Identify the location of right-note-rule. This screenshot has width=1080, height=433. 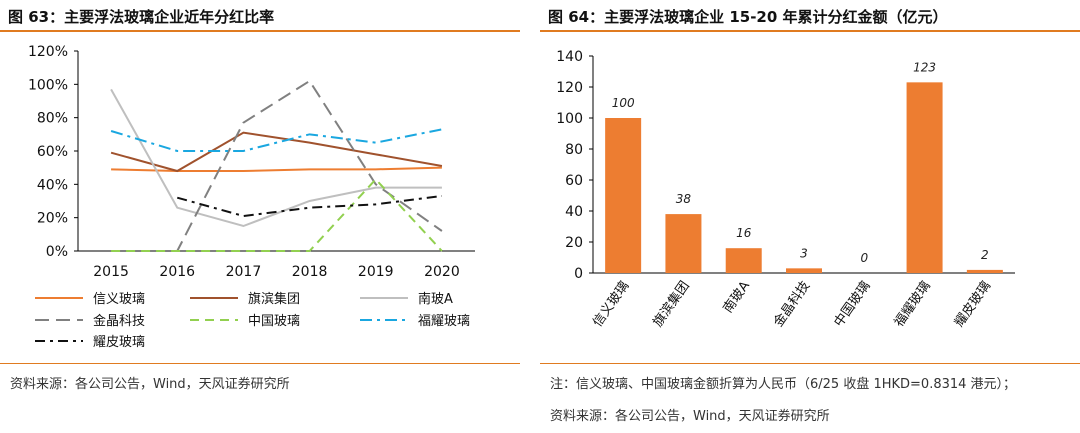
(810, 363).